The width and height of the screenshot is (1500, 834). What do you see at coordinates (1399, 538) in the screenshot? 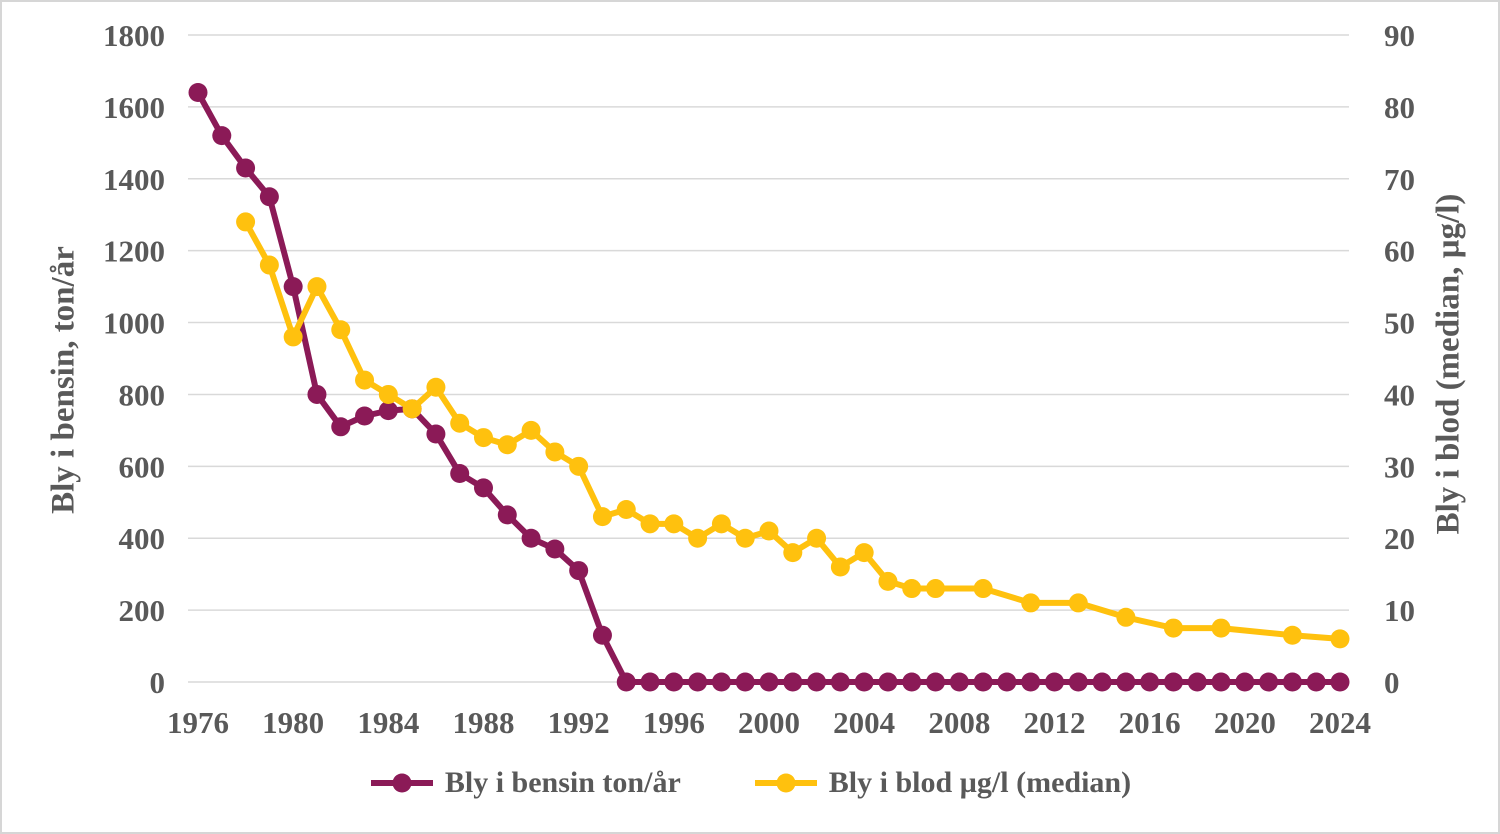
I see `right-axis-tick-label: 20` at bounding box center [1399, 538].